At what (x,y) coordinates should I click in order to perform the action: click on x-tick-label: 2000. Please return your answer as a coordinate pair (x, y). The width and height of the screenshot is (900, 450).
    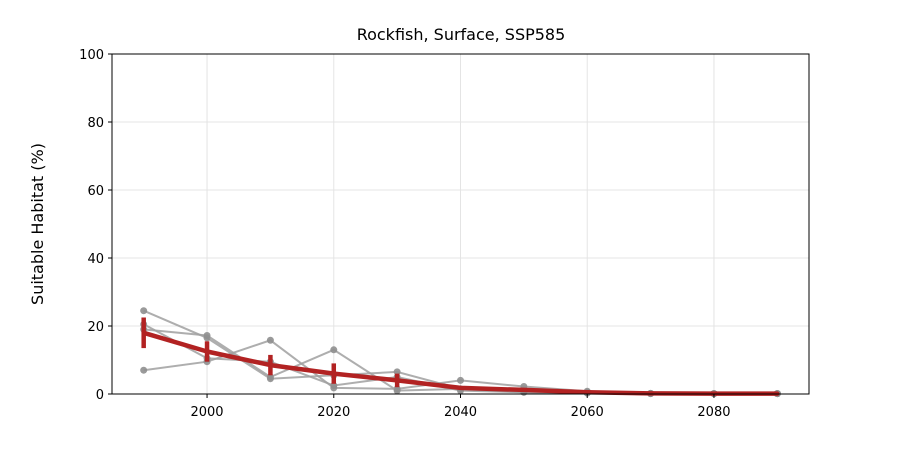
    Looking at the image, I should click on (206, 412).